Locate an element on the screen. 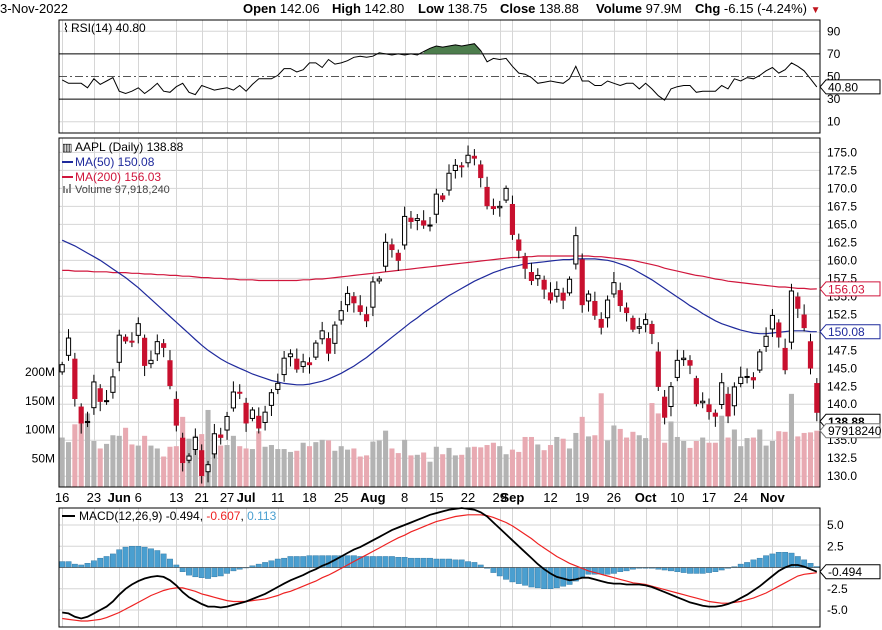 The width and height of the screenshot is (882, 630). price-tick-label: 147.5 is located at coordinates (842, 350).